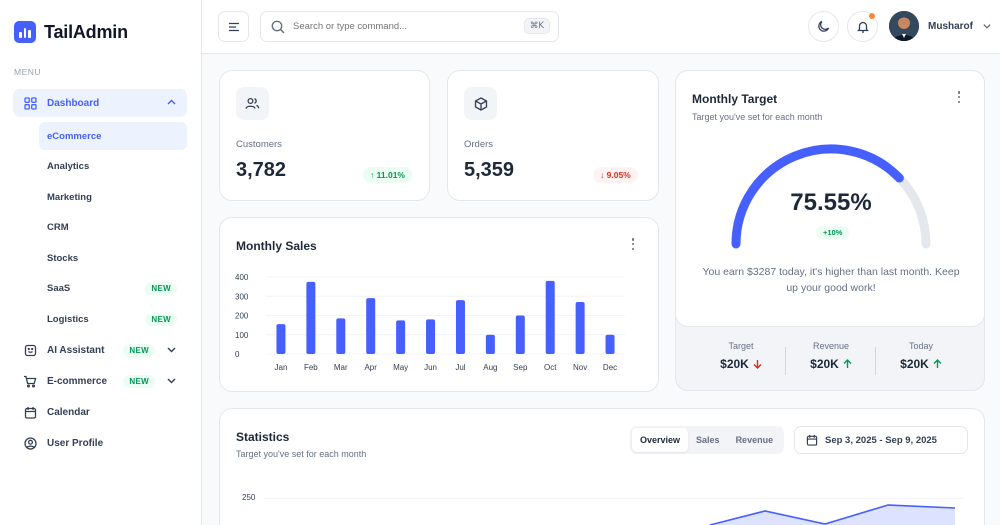 Image resolution: width=1000 pixels, height=525 pixels. Describe the element at coordinates (58, 227) in the screenshot. I see `subitem-label: CRM` at that location.